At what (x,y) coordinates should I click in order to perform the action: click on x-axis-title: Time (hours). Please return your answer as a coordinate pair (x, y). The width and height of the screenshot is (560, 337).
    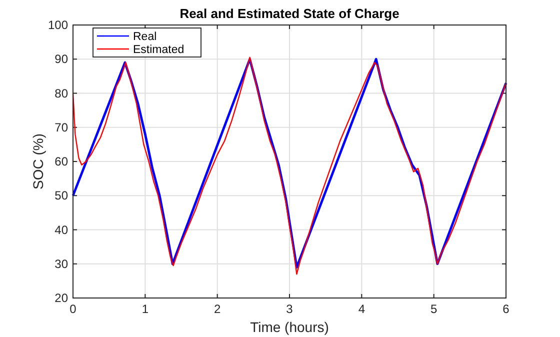
    Looking at the image, I should click on (289, 327).